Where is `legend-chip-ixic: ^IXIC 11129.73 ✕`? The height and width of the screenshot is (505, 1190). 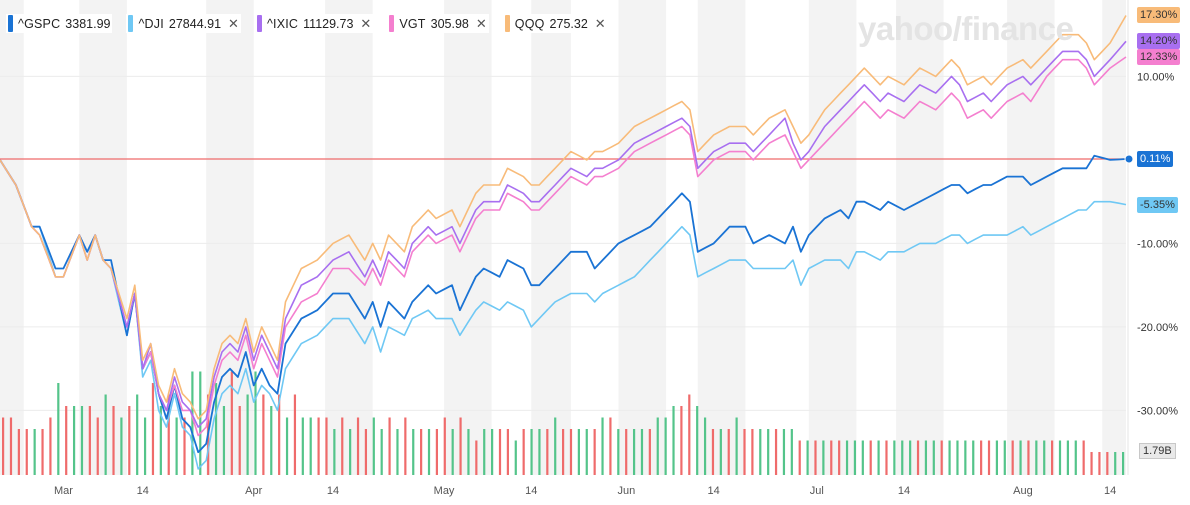
legend-chip-ixic: ^IXIC 11129.73 ✕ is located at coordinates (314, 23).